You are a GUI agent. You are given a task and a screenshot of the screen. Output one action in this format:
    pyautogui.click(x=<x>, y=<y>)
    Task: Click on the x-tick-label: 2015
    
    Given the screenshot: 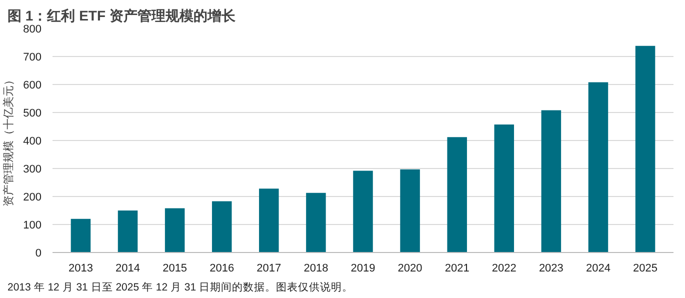 What is the action you would take?
    pyautogui.click(x=175, y=268)
    